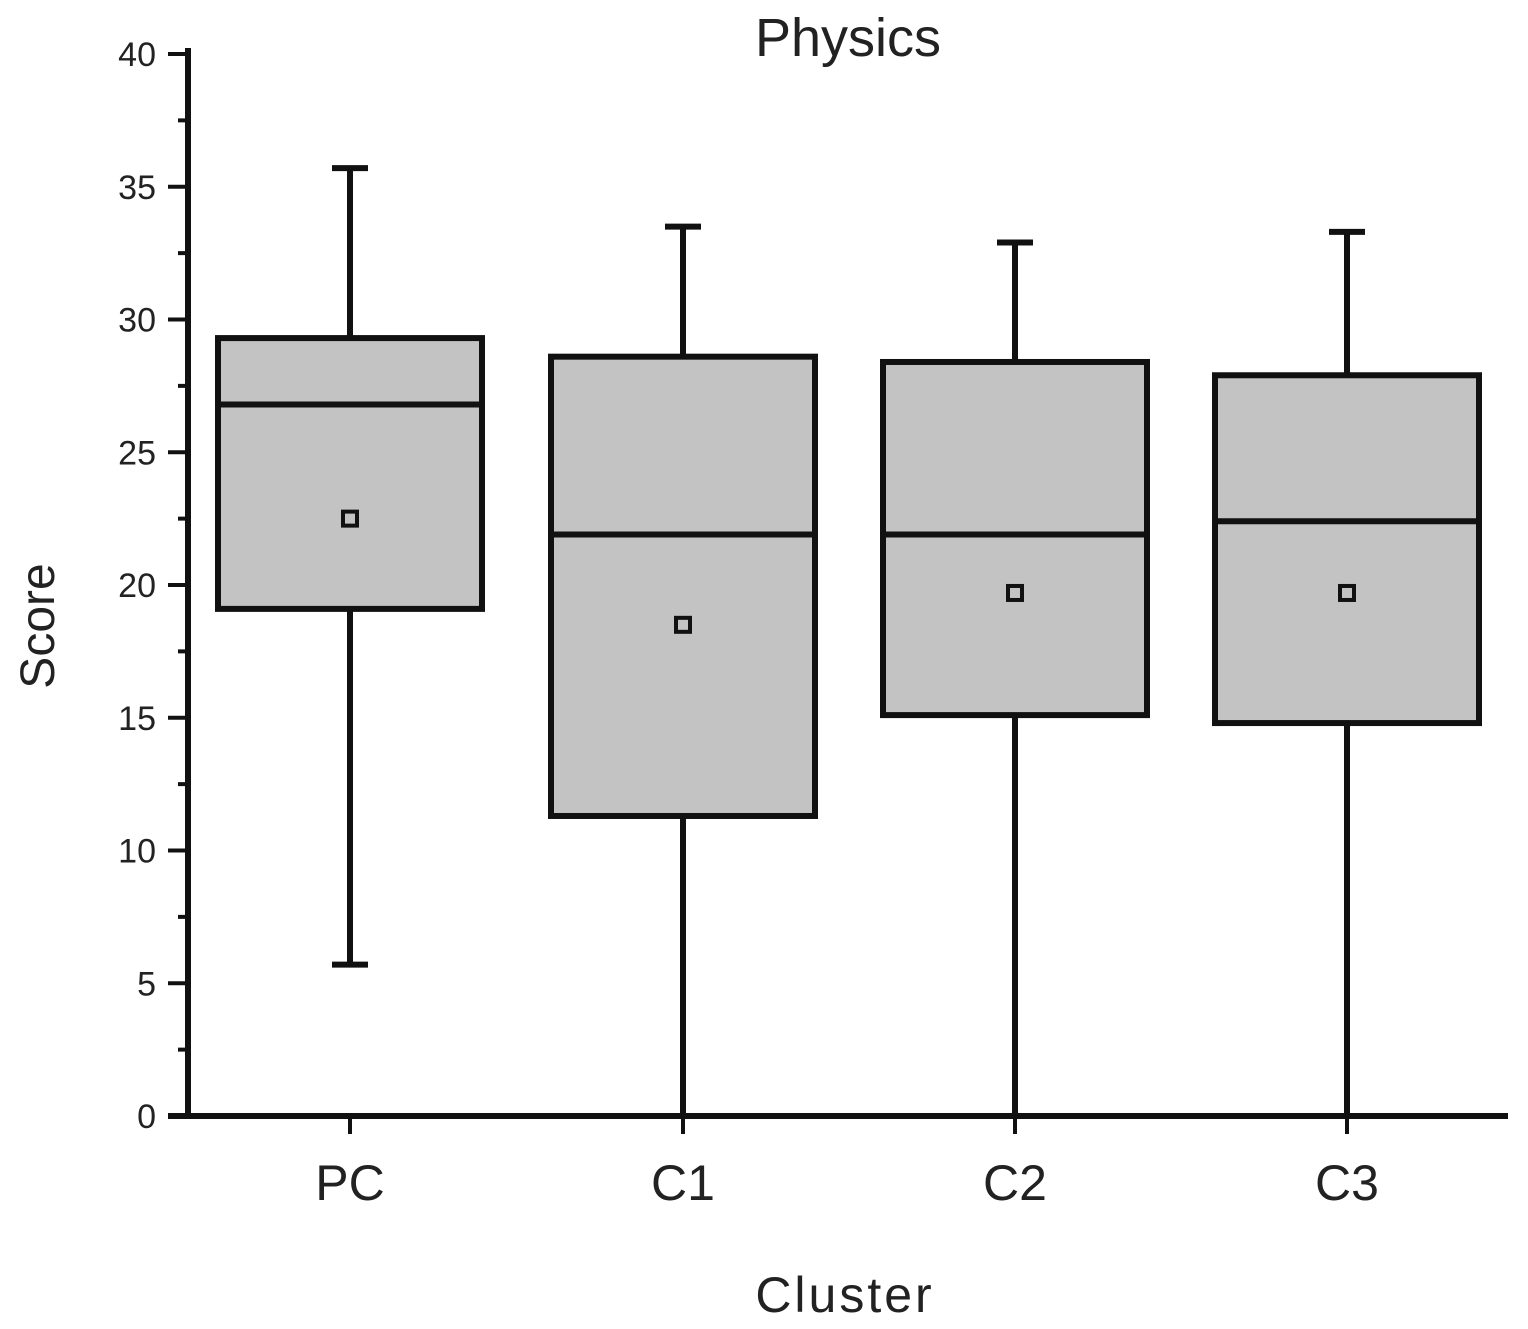 The image size is (1528, 1329). I want to click on box-c3, so click(1347, 549).